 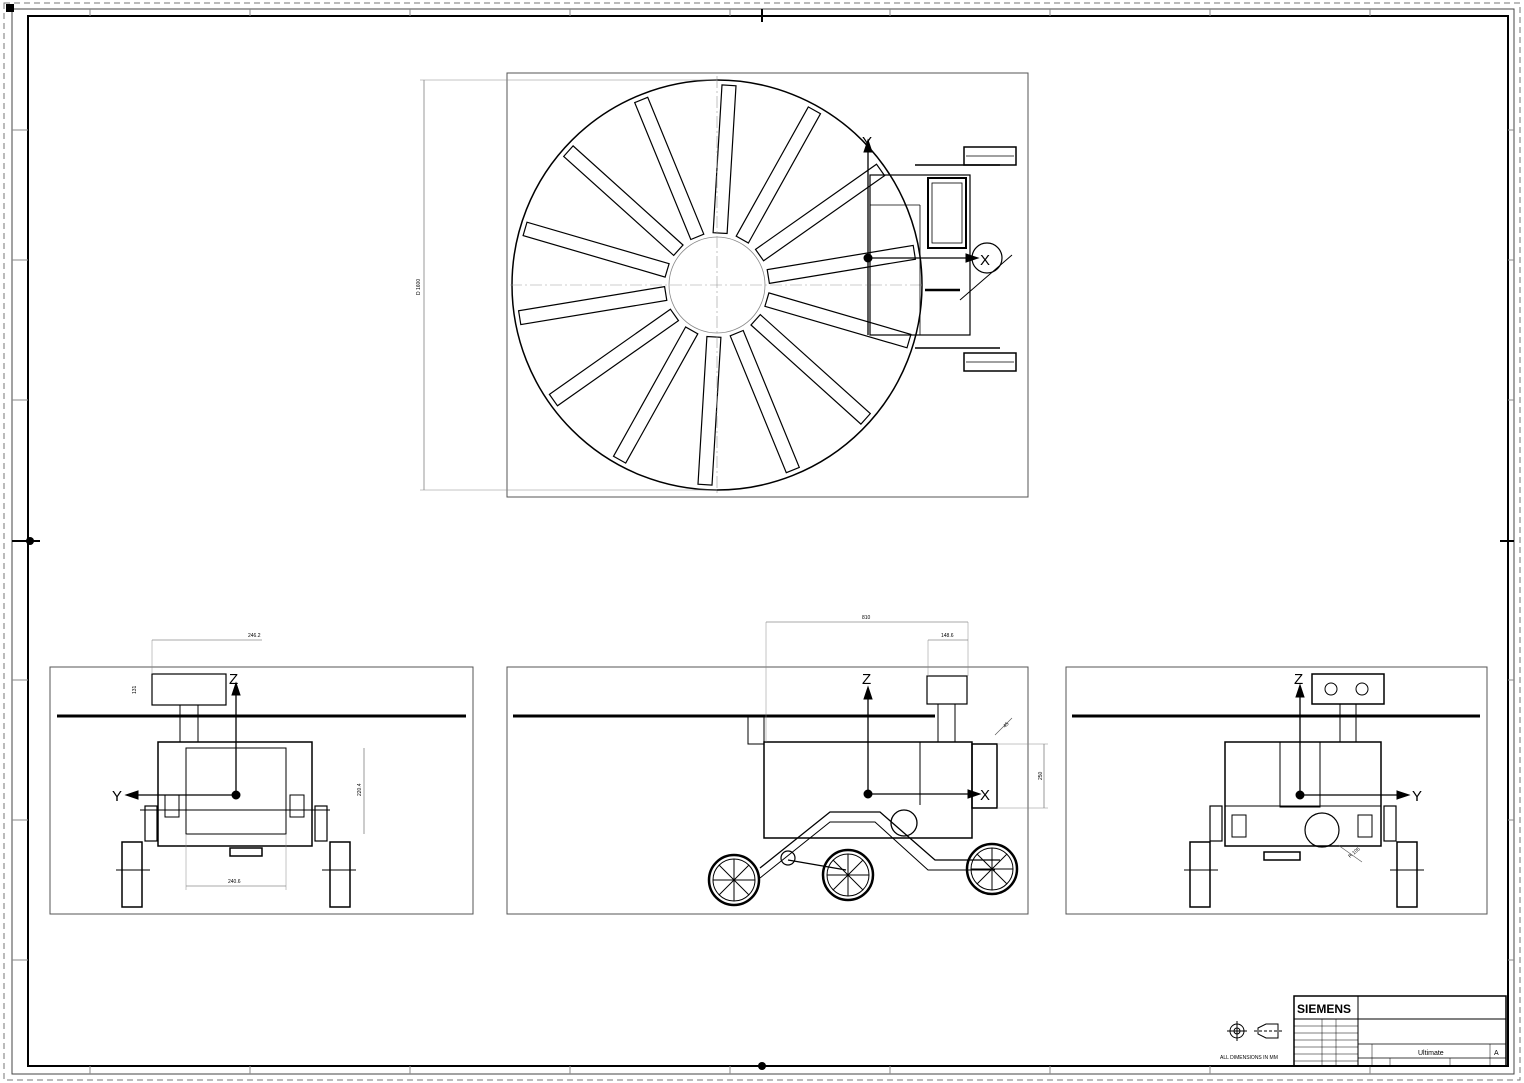 I want to click on front-axis-y-label: Y, so click(x=117, y=796).